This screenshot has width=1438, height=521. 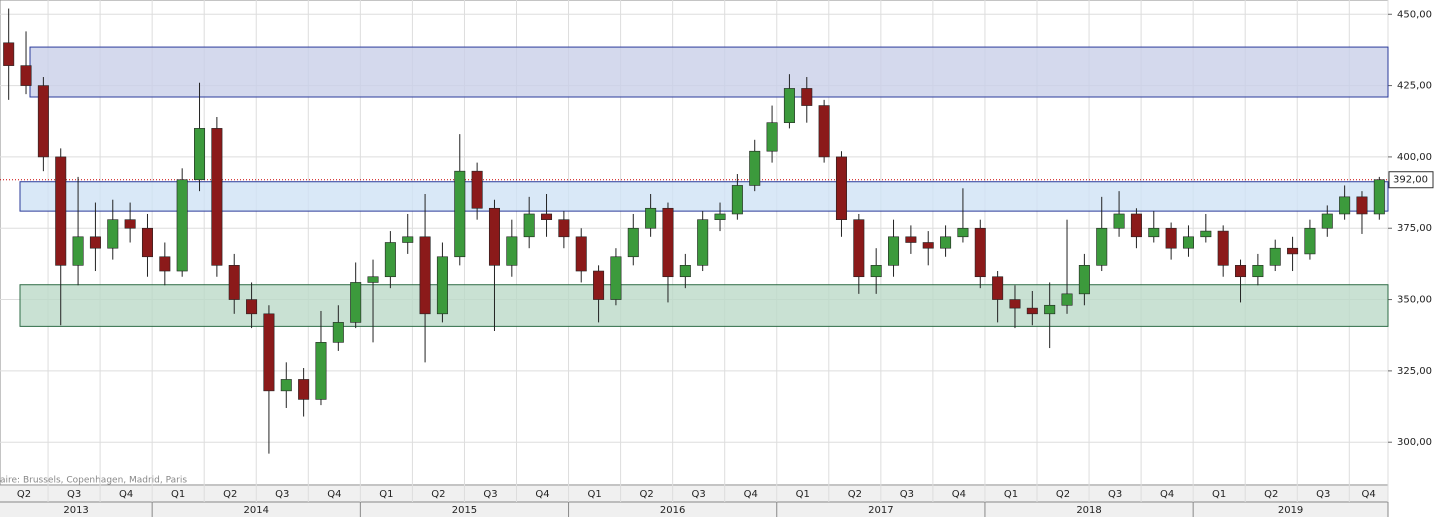 I want to click on year-label: 2018, so click(x=1088, y=510).